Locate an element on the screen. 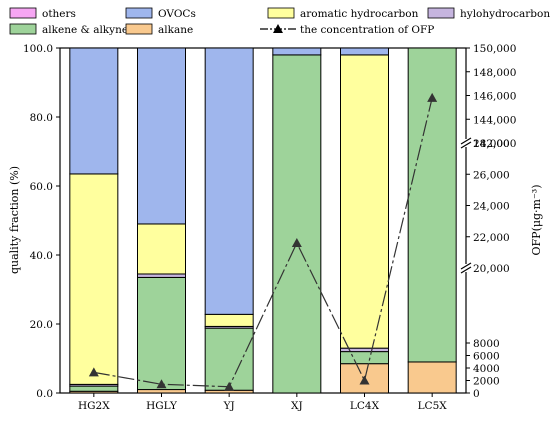 Image resolution: width=550 pixels, height=421 pixels. left-axis: 0.0 20.0 40.0 60.0 80.0 100.0 is located at coordinates (41, 221).